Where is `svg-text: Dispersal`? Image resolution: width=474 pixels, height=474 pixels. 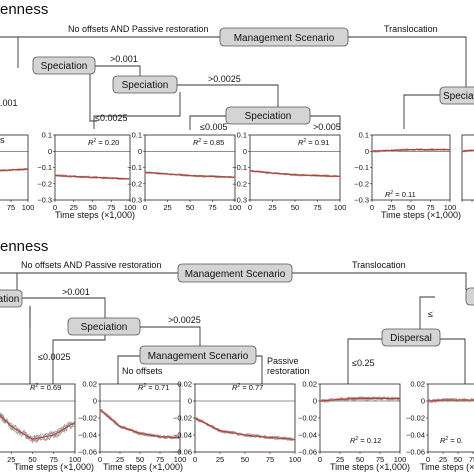
svg-text: Dispersal is located at coordinates (411, 338).